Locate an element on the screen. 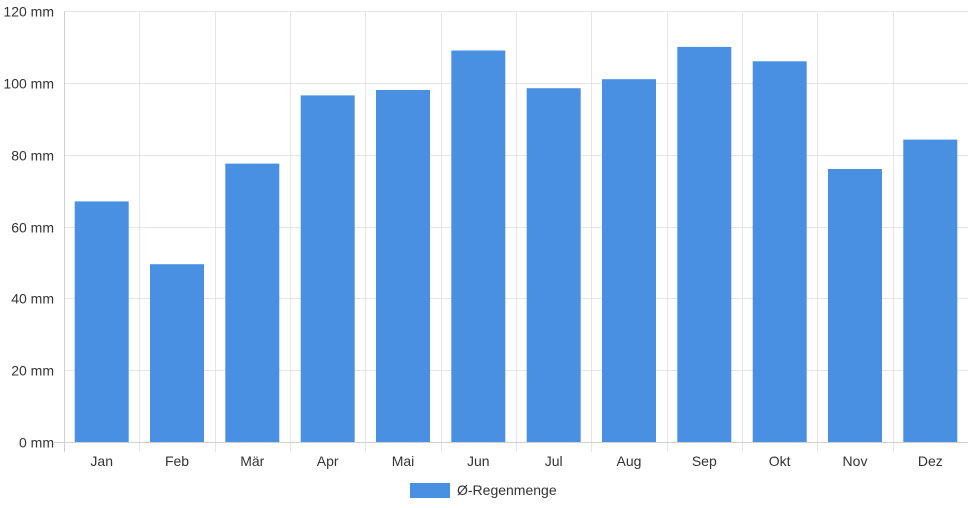 This screenshot has width=968, height=508. x-tick-label: Dez is located at coordinates (930, 461).